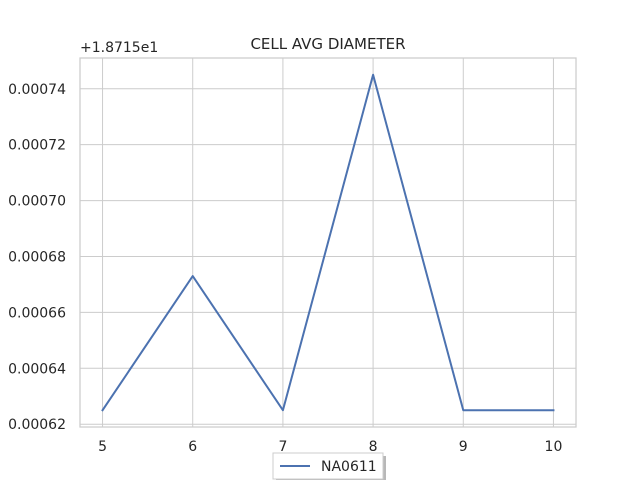 This screenshot has width=640, height=480. I want to click on x-tick-label: 6, so click(192, 447).